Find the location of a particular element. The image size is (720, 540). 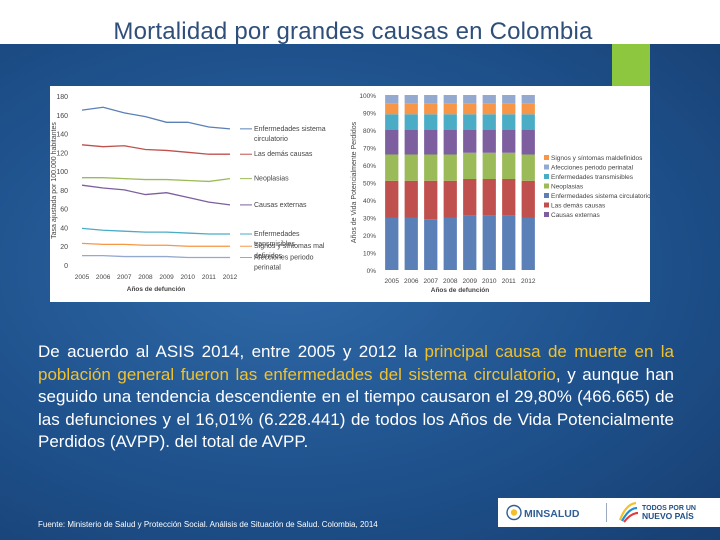

line-xtick-label: 2011 is located at coordinates (209, 277).